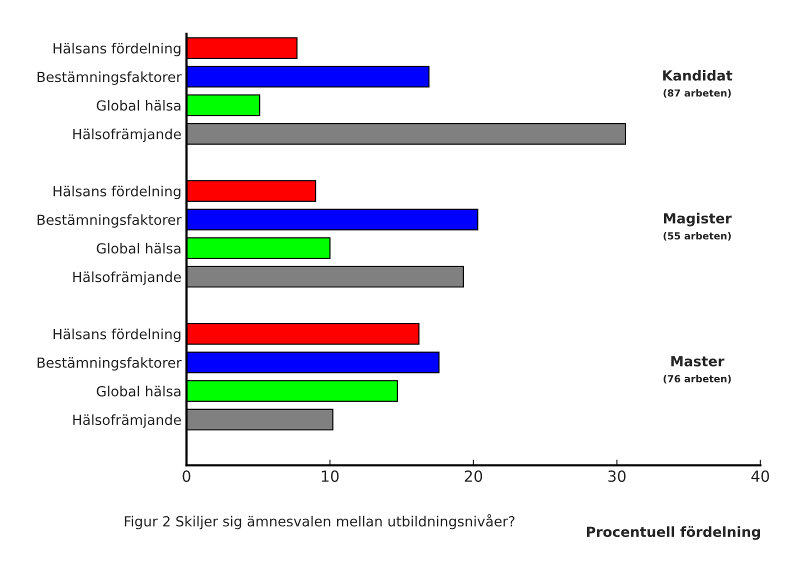  Describe the element at coordinates (697, 361) in the screenshot. I see `annotation: Master` at that location.